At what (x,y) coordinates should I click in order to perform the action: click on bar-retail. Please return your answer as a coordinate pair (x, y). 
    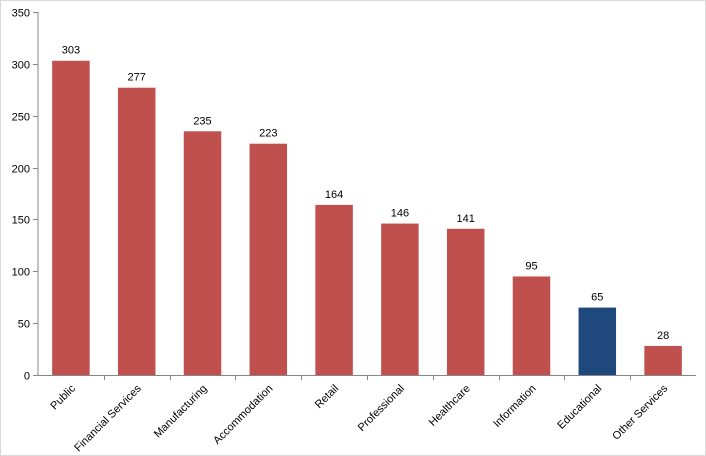
    Looking at the image, I should click on (334, 289).